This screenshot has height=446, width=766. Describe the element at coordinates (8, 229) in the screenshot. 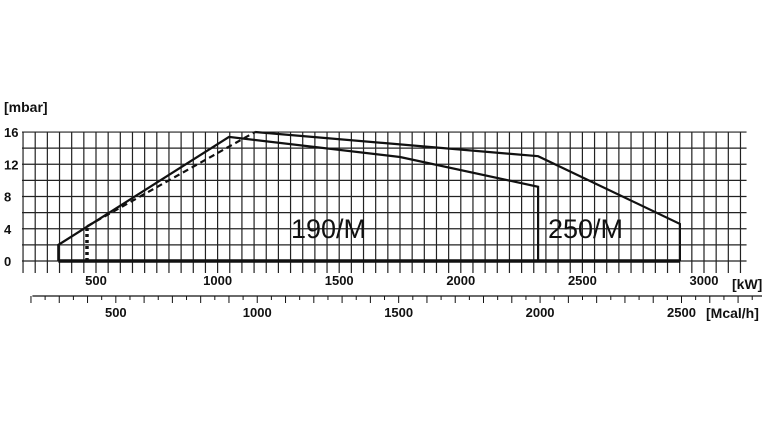

I see `y-tick-label: 4` at that location.